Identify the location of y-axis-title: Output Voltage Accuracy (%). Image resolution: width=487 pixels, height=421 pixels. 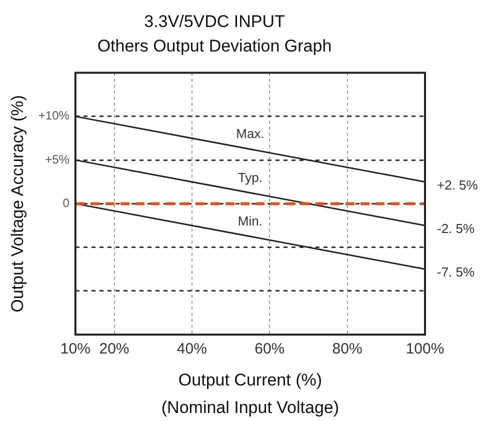
(17, 203).